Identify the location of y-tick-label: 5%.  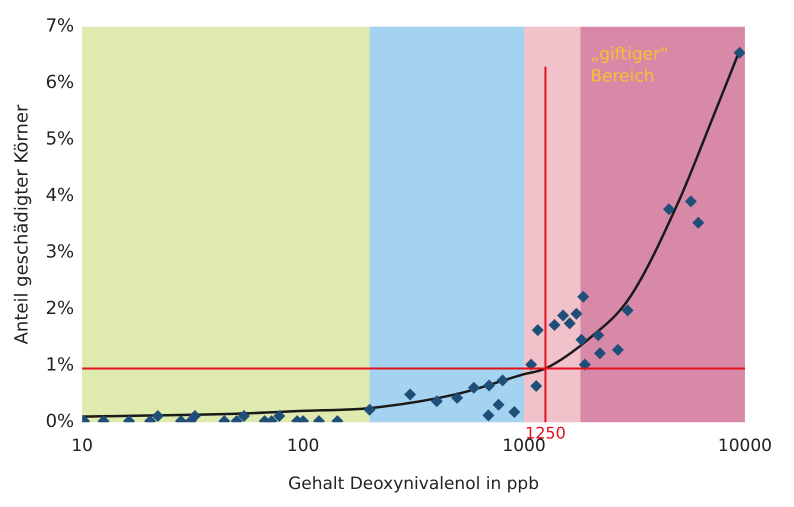
(60, 139).